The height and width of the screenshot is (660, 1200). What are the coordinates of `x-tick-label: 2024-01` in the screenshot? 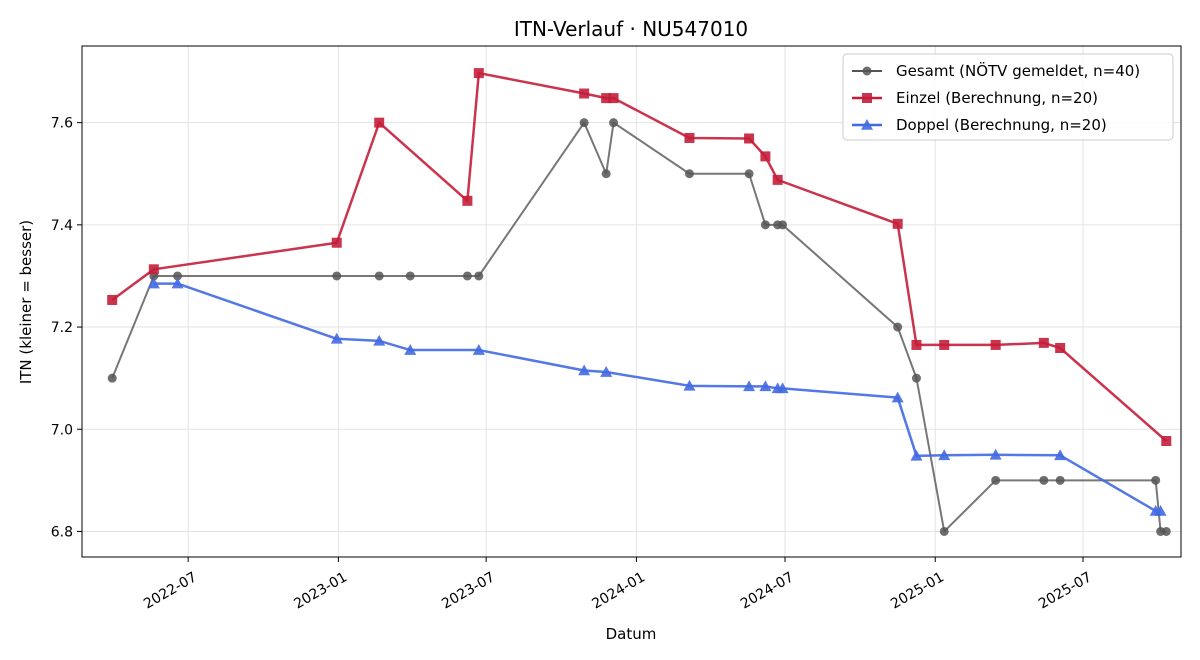 It's located at (618, 590).